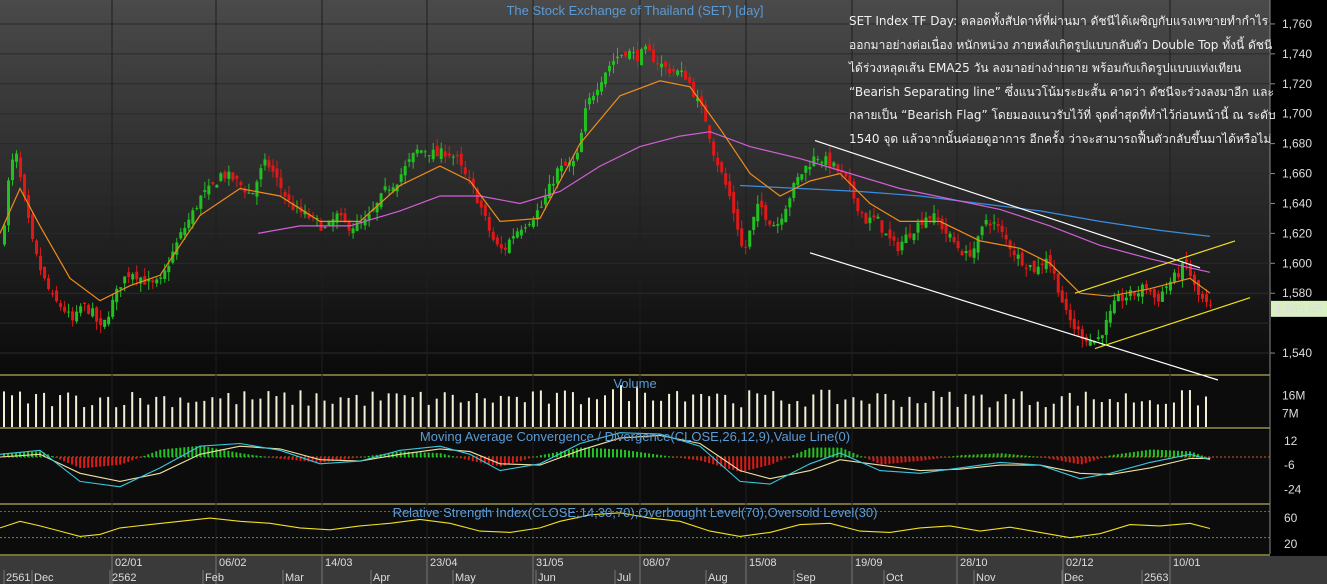 This screenshot has height=584, width=1327. Describe the element at coordinates (1291, 544) in the screenshot. I see `rsi-tick-label: 20` at that location.